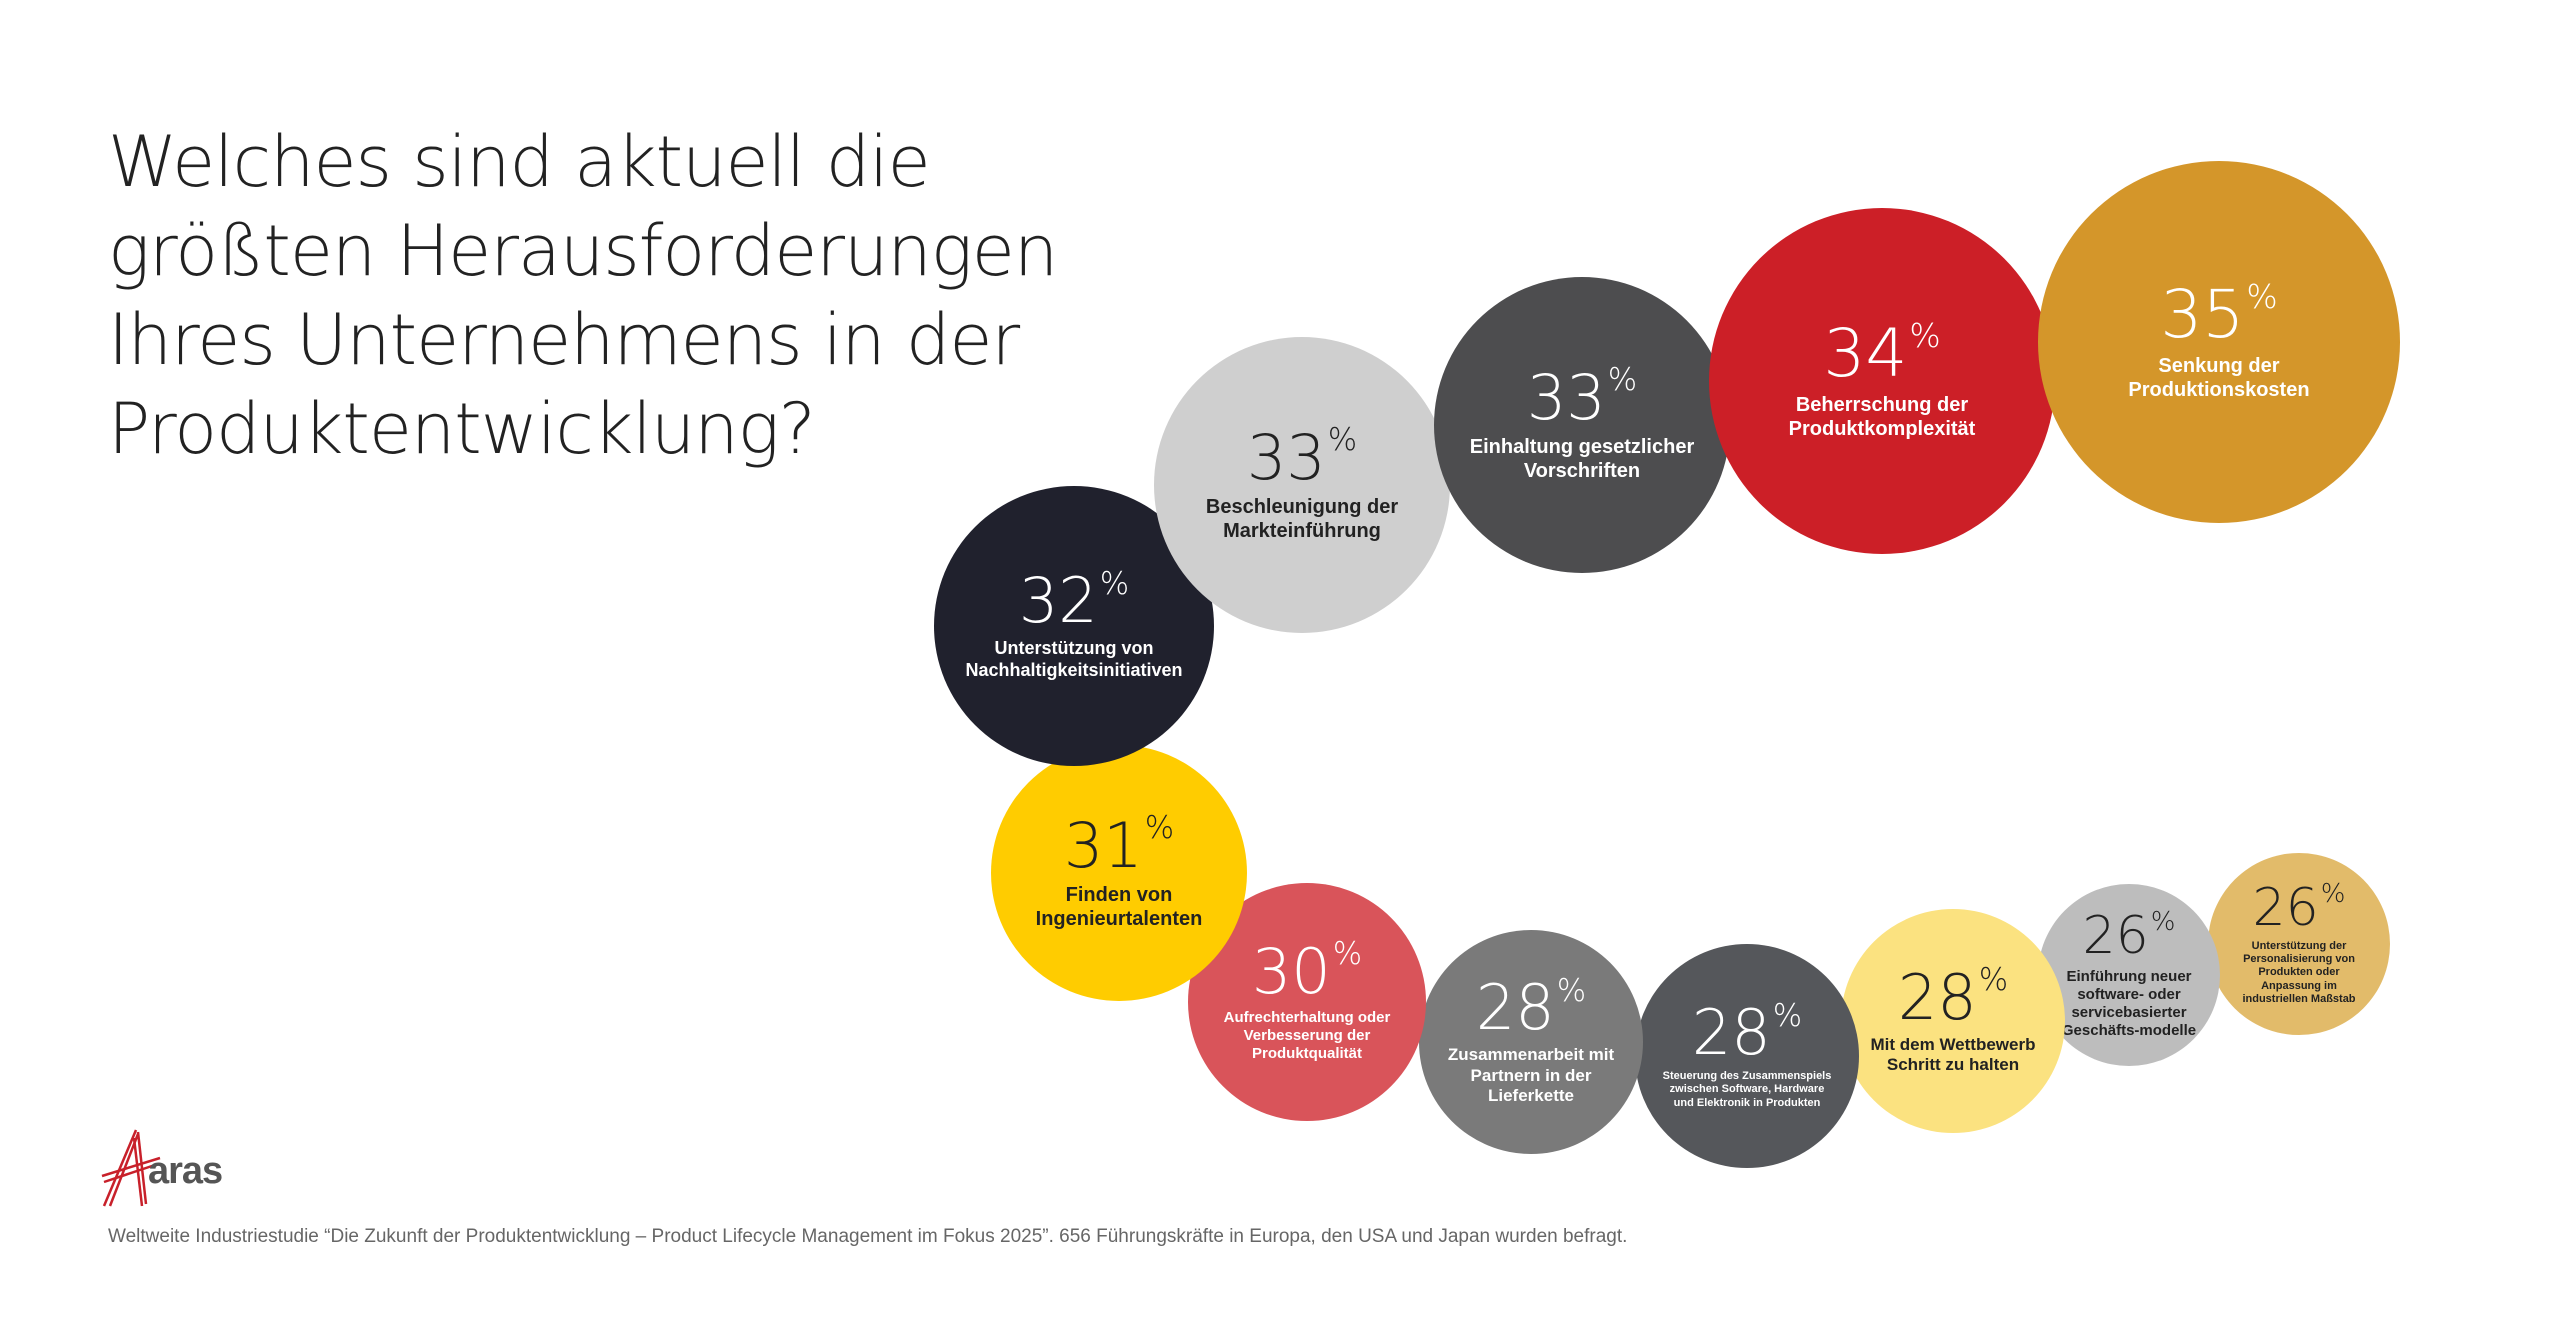  I want to click on bubble-2: 33% Einhaltung gesetzlicher Vorschriften, so click(1582, 425).